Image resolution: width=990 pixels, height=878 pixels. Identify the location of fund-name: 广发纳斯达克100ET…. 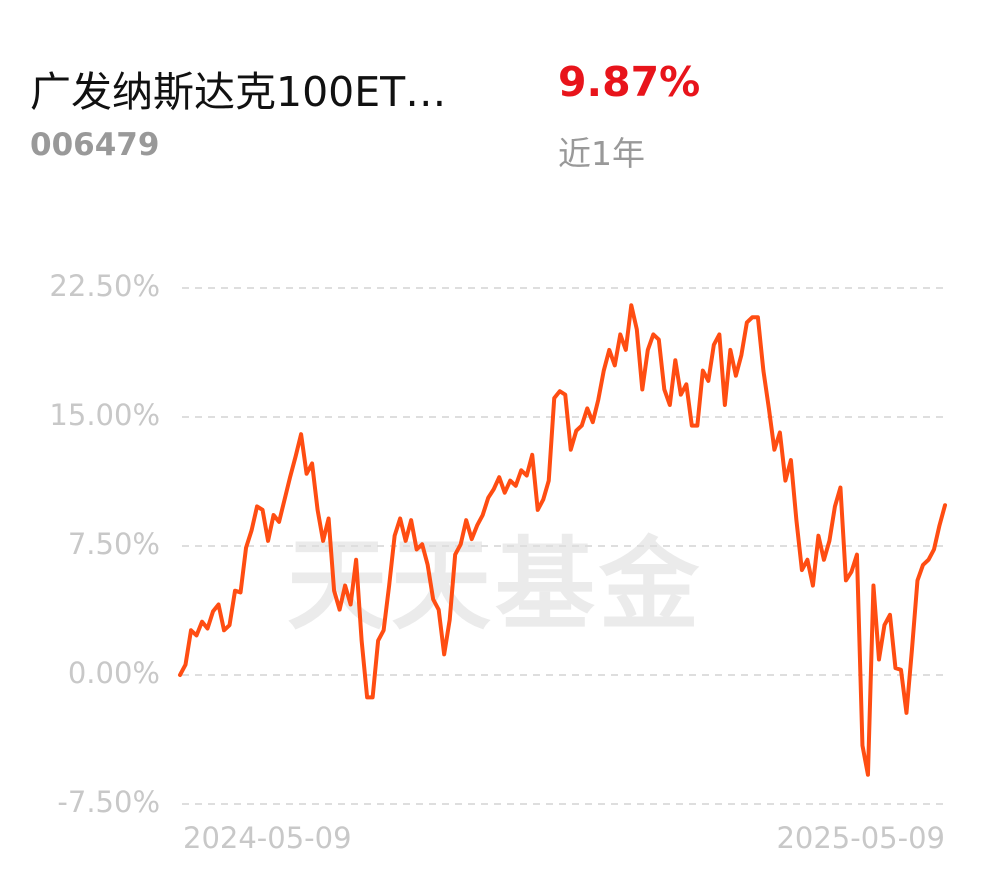
(238, 92).